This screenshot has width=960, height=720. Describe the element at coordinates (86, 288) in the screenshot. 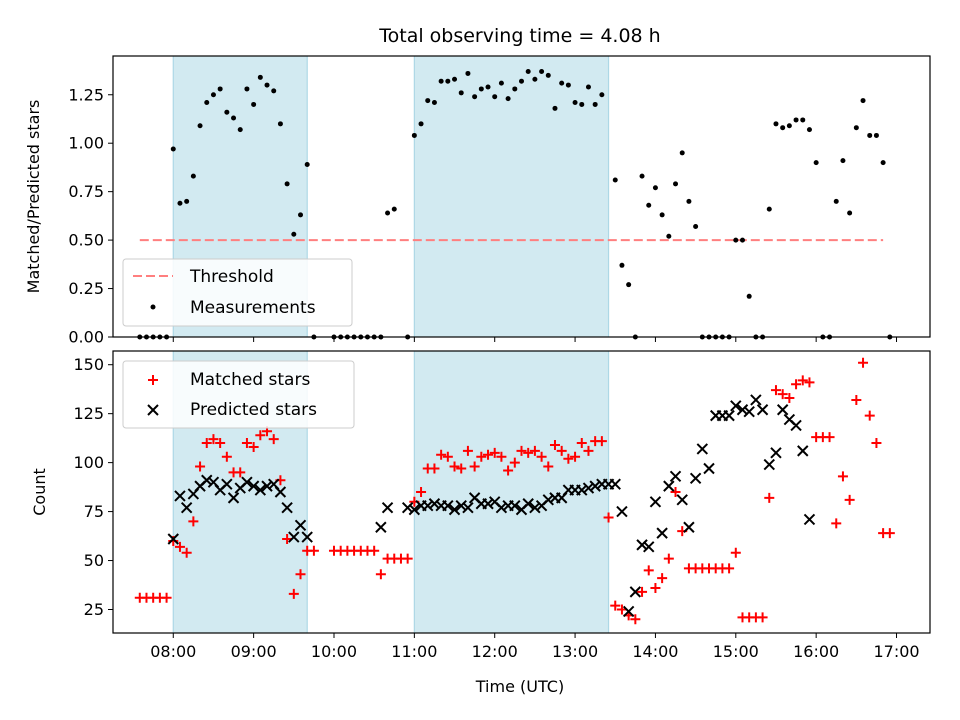

I see `y-tick-label: 0.25` at that location.